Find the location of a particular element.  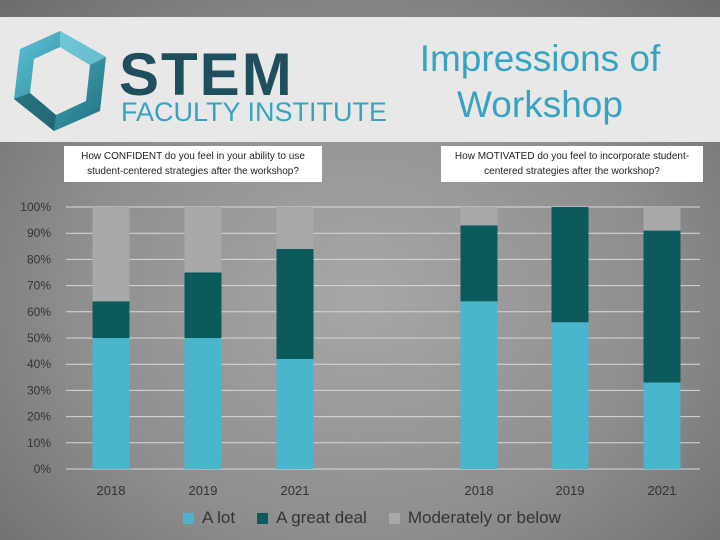

y-tick-label: 70% is located at coordinates (39, 286).